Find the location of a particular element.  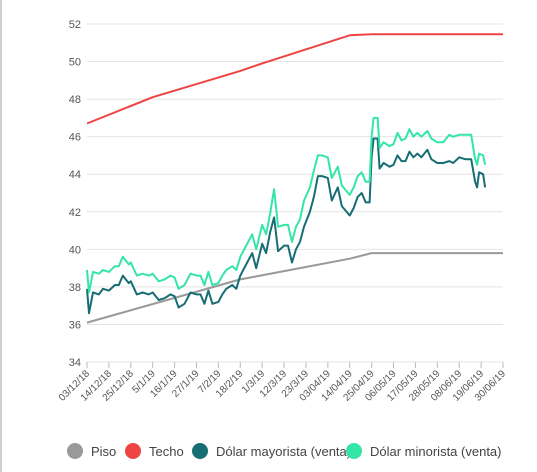

y-tick-label: 42 is located at coordinates (75, 213).